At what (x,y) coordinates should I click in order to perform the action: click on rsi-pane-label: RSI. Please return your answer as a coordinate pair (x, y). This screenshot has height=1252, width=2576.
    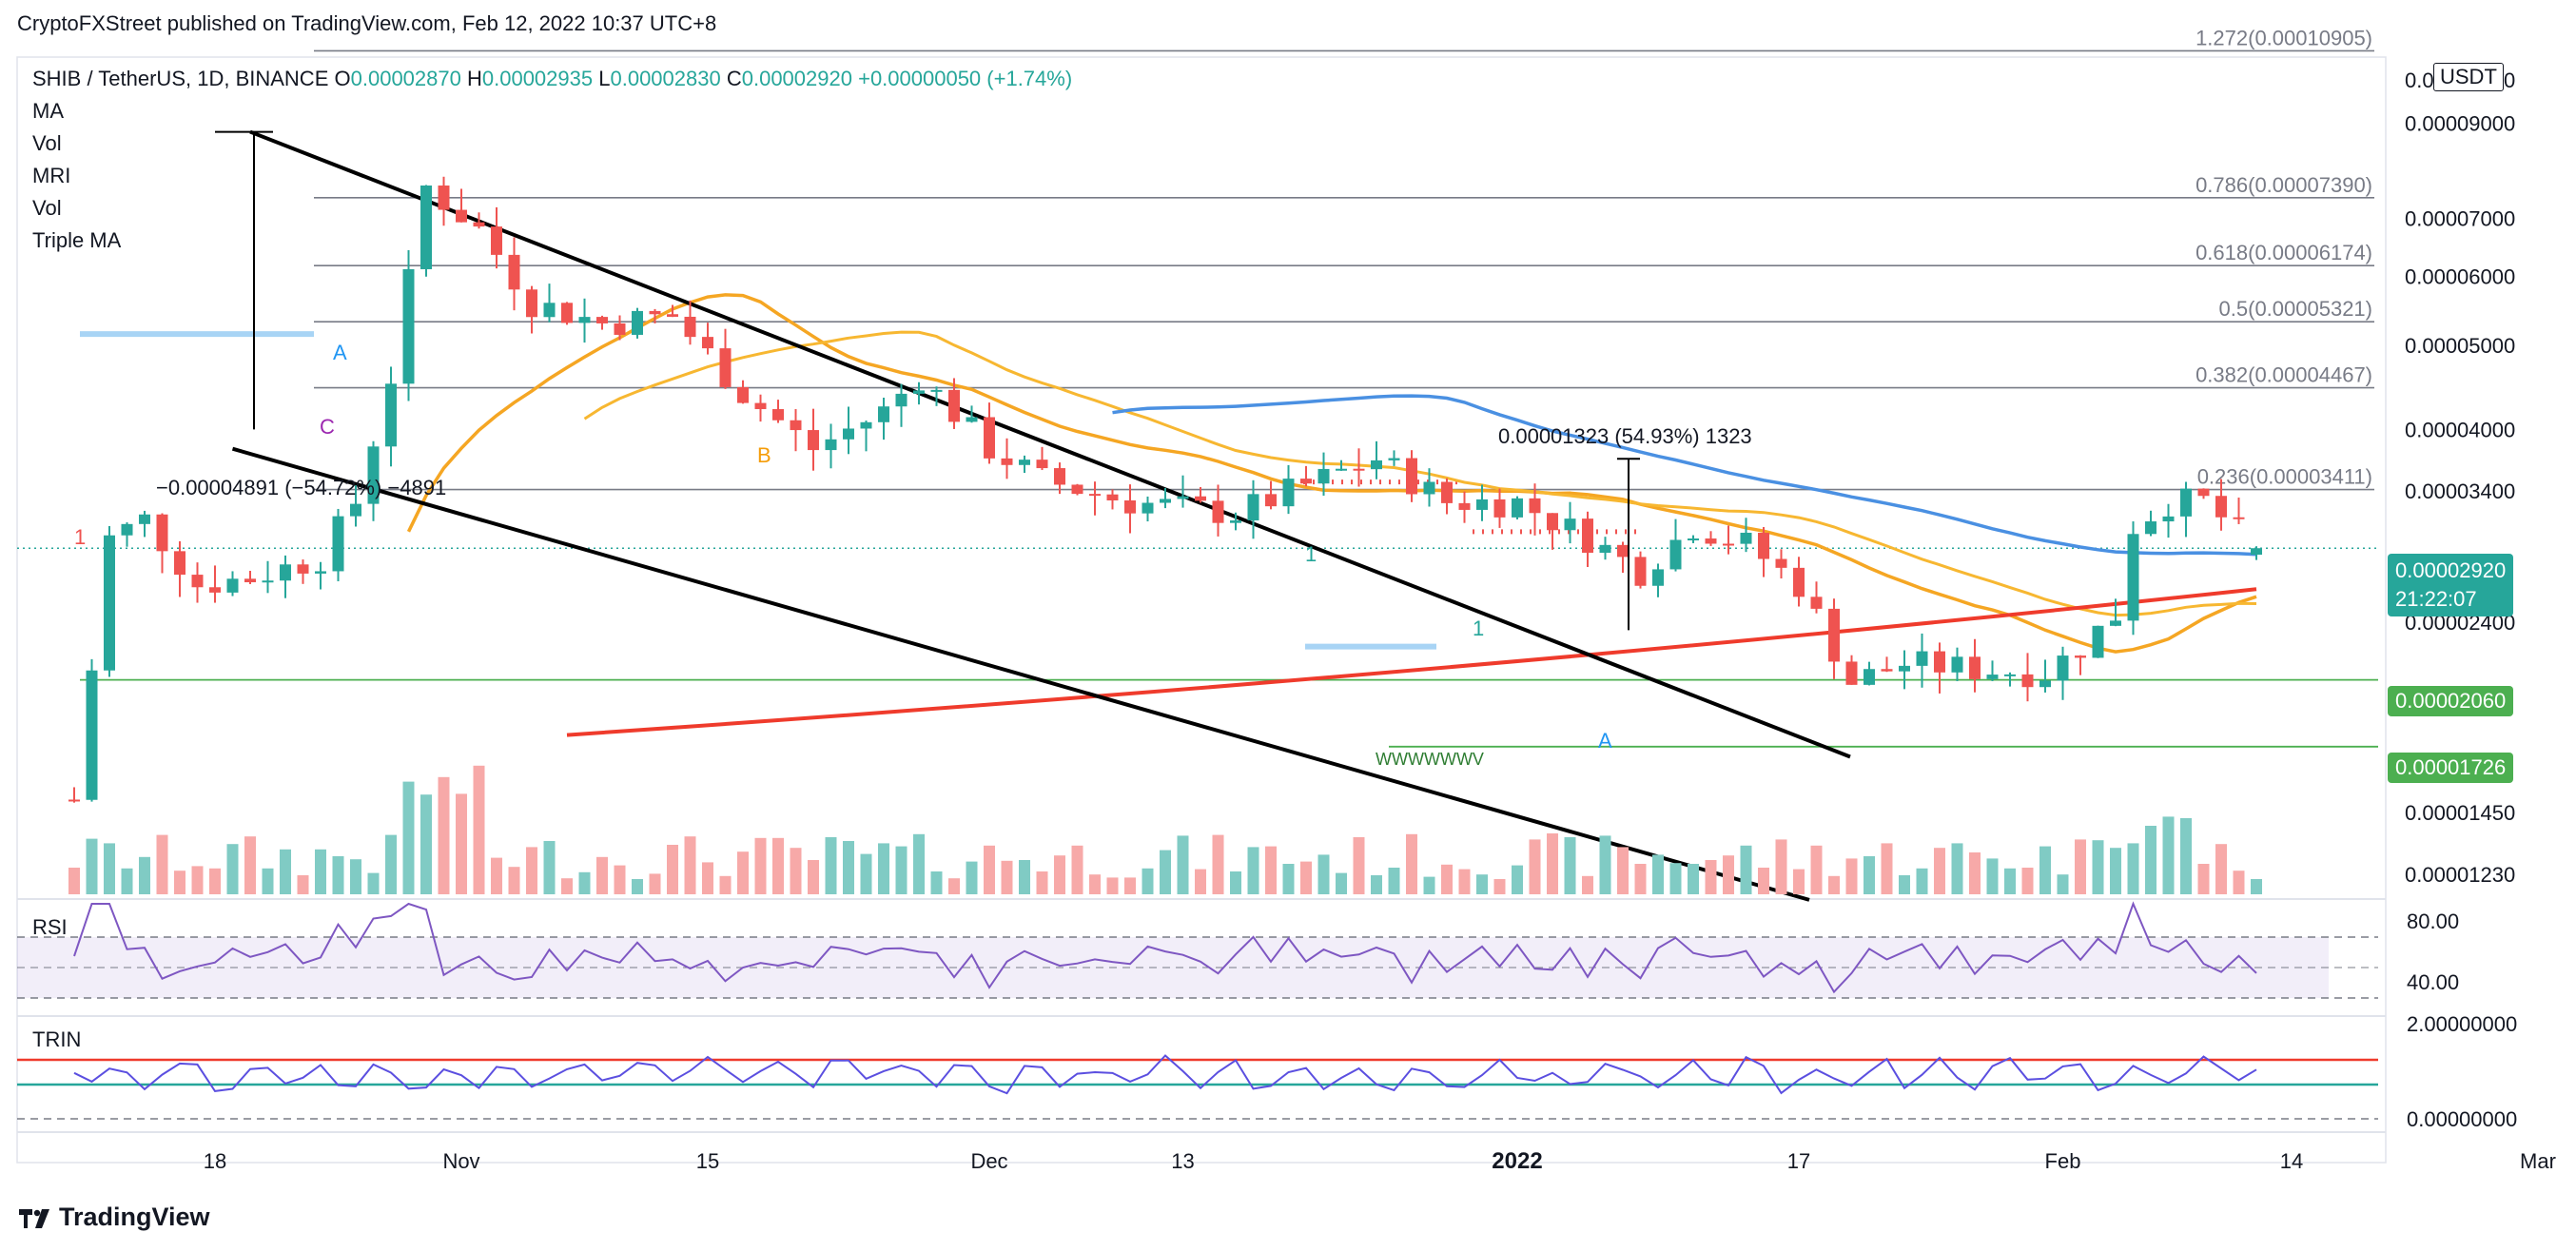
    Looking at the image, I should click on (50, 927).